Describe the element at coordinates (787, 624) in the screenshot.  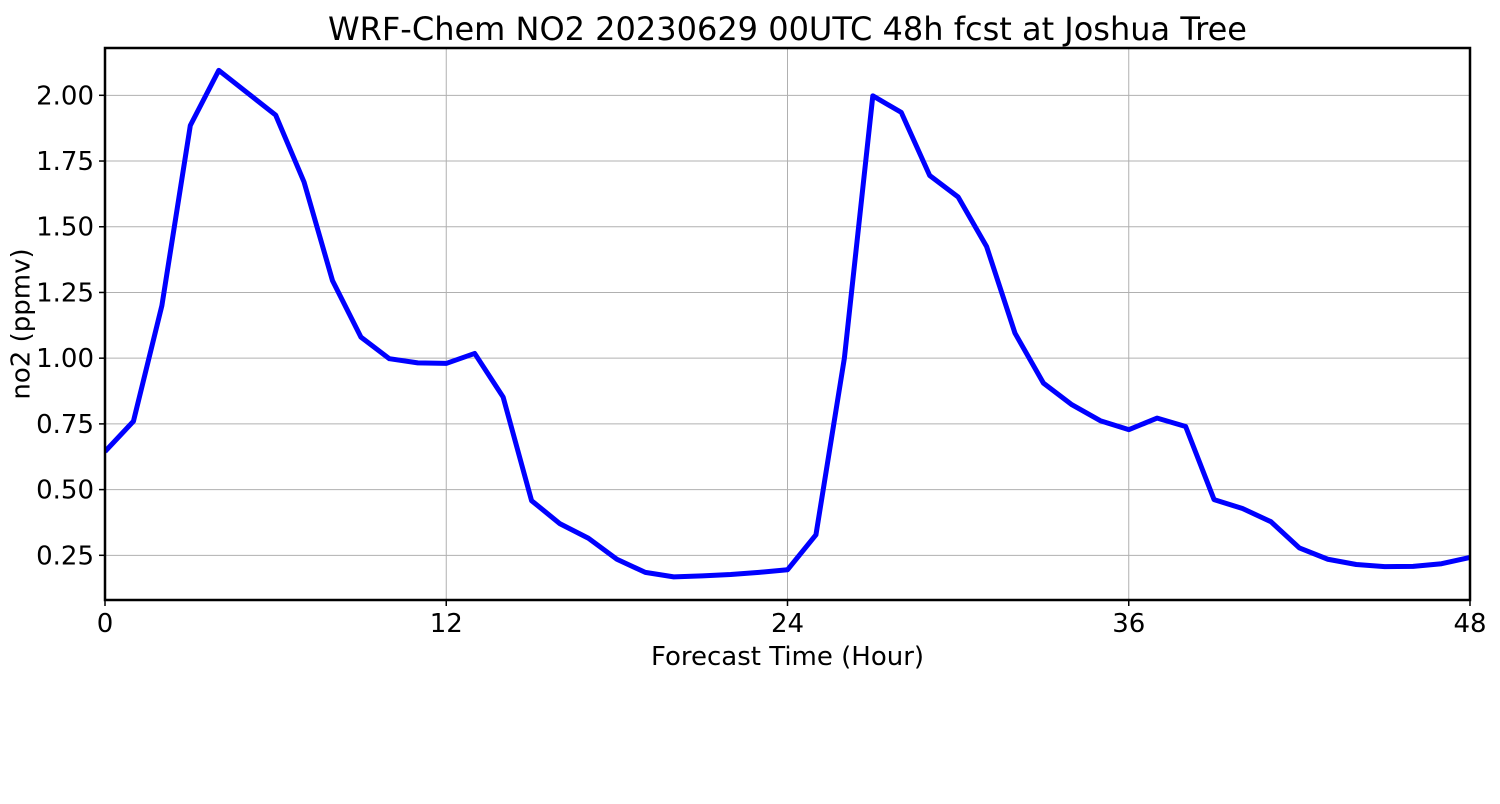
I see `x-tick-label: 24` at that location.